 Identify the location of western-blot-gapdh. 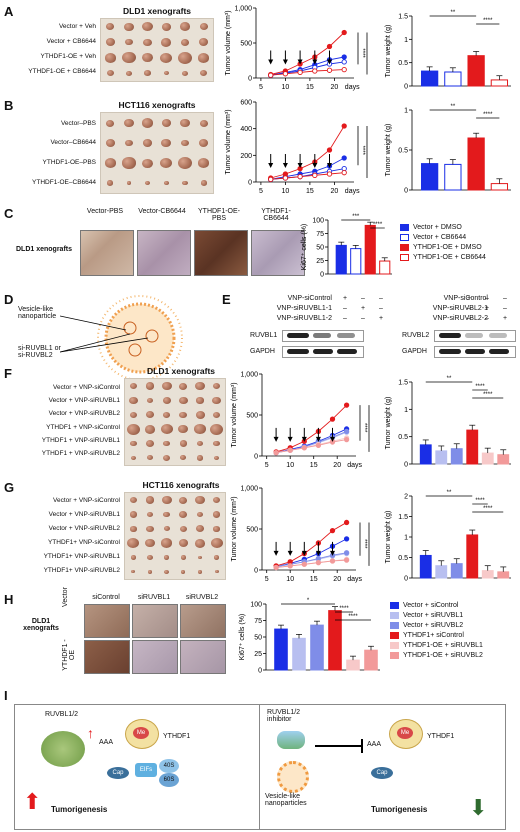
(323, 352).